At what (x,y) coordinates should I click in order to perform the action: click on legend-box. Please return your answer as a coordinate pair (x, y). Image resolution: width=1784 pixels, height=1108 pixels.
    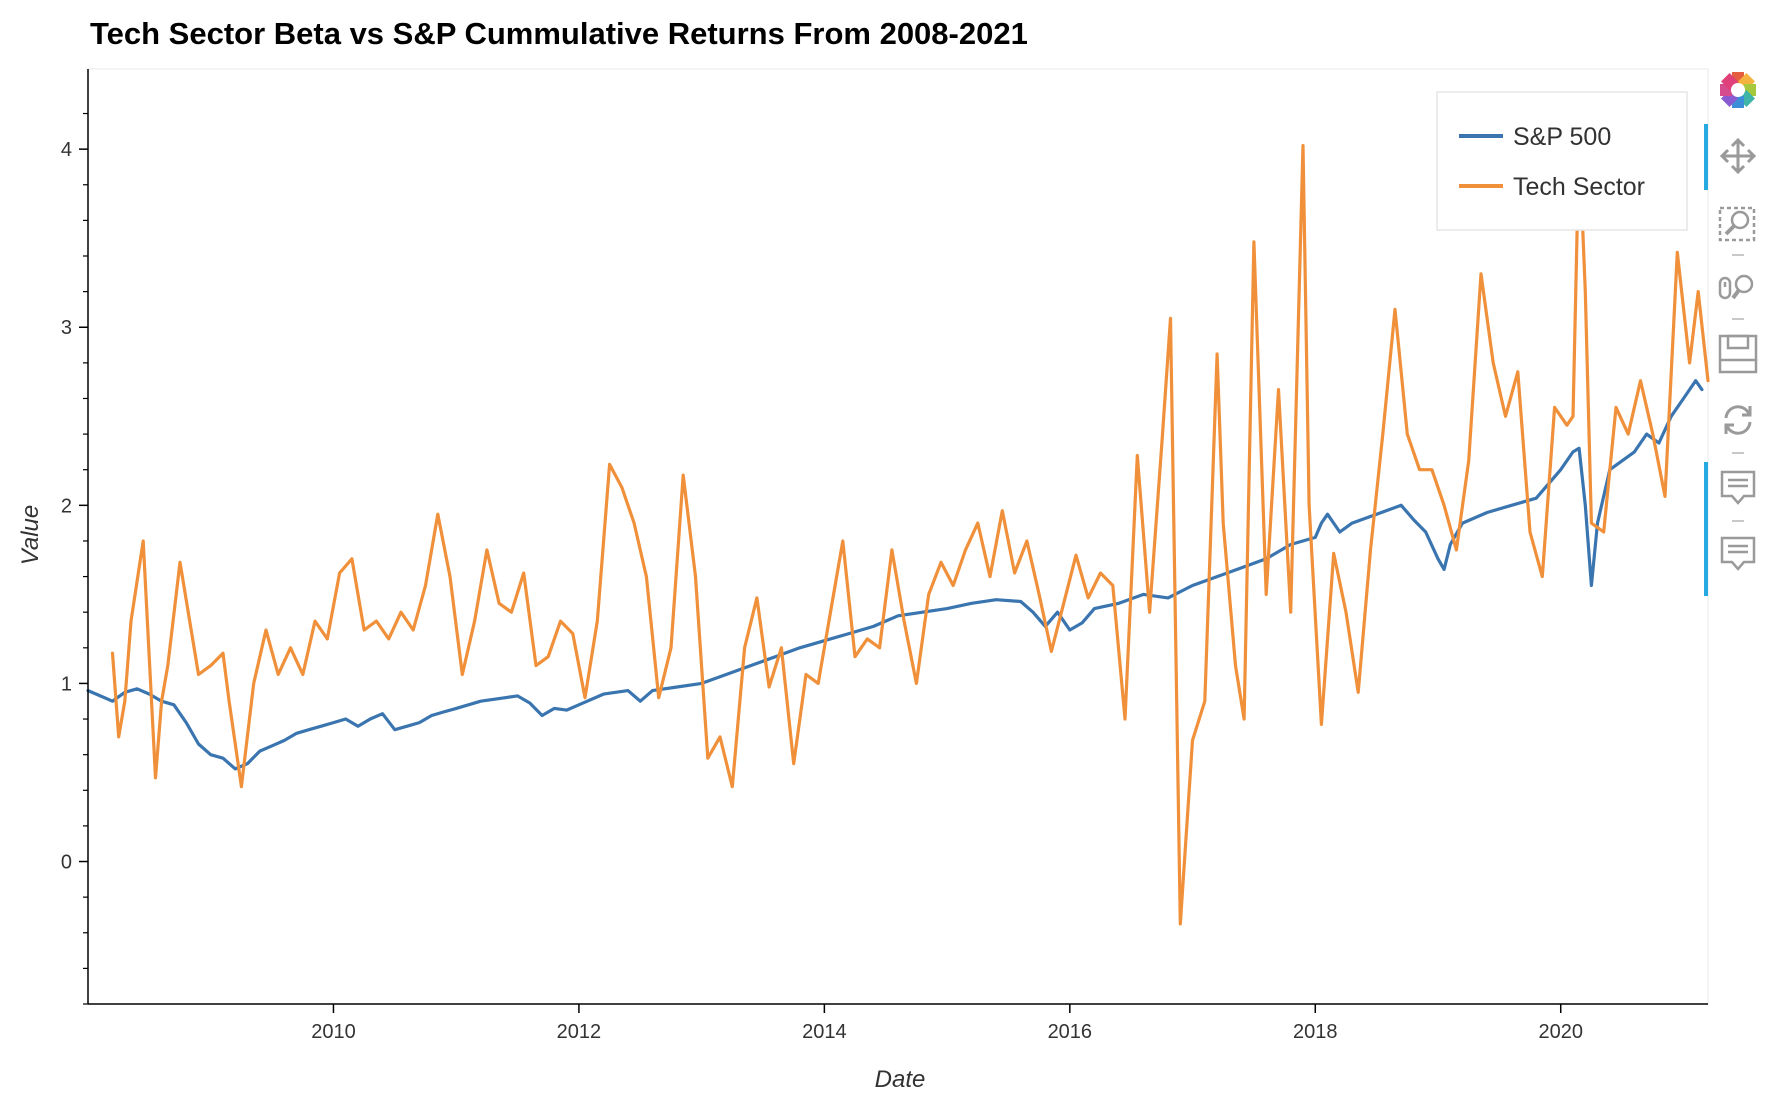
    Looking at the image, I should click on (1562, 161).